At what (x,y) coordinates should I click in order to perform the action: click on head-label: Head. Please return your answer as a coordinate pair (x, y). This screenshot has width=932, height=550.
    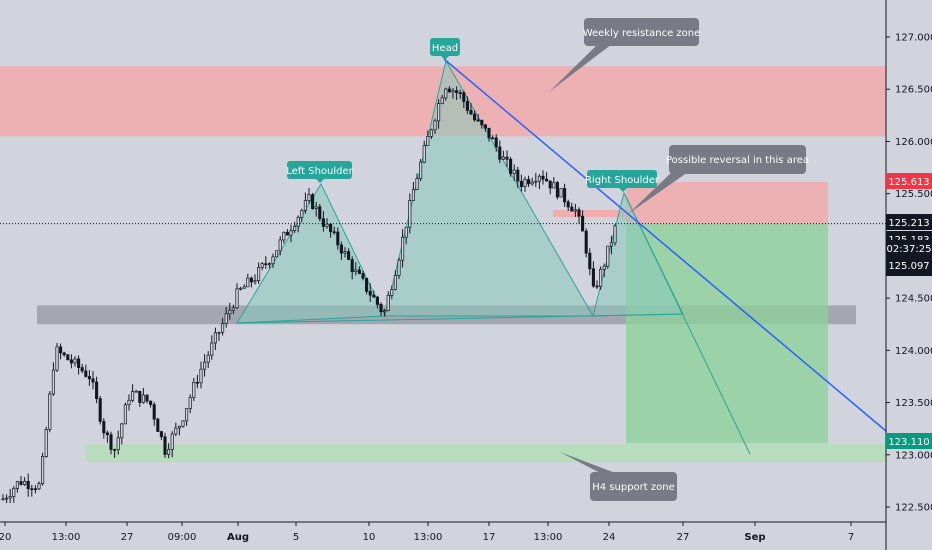
    Looking at the image, I should click on (445, 49).